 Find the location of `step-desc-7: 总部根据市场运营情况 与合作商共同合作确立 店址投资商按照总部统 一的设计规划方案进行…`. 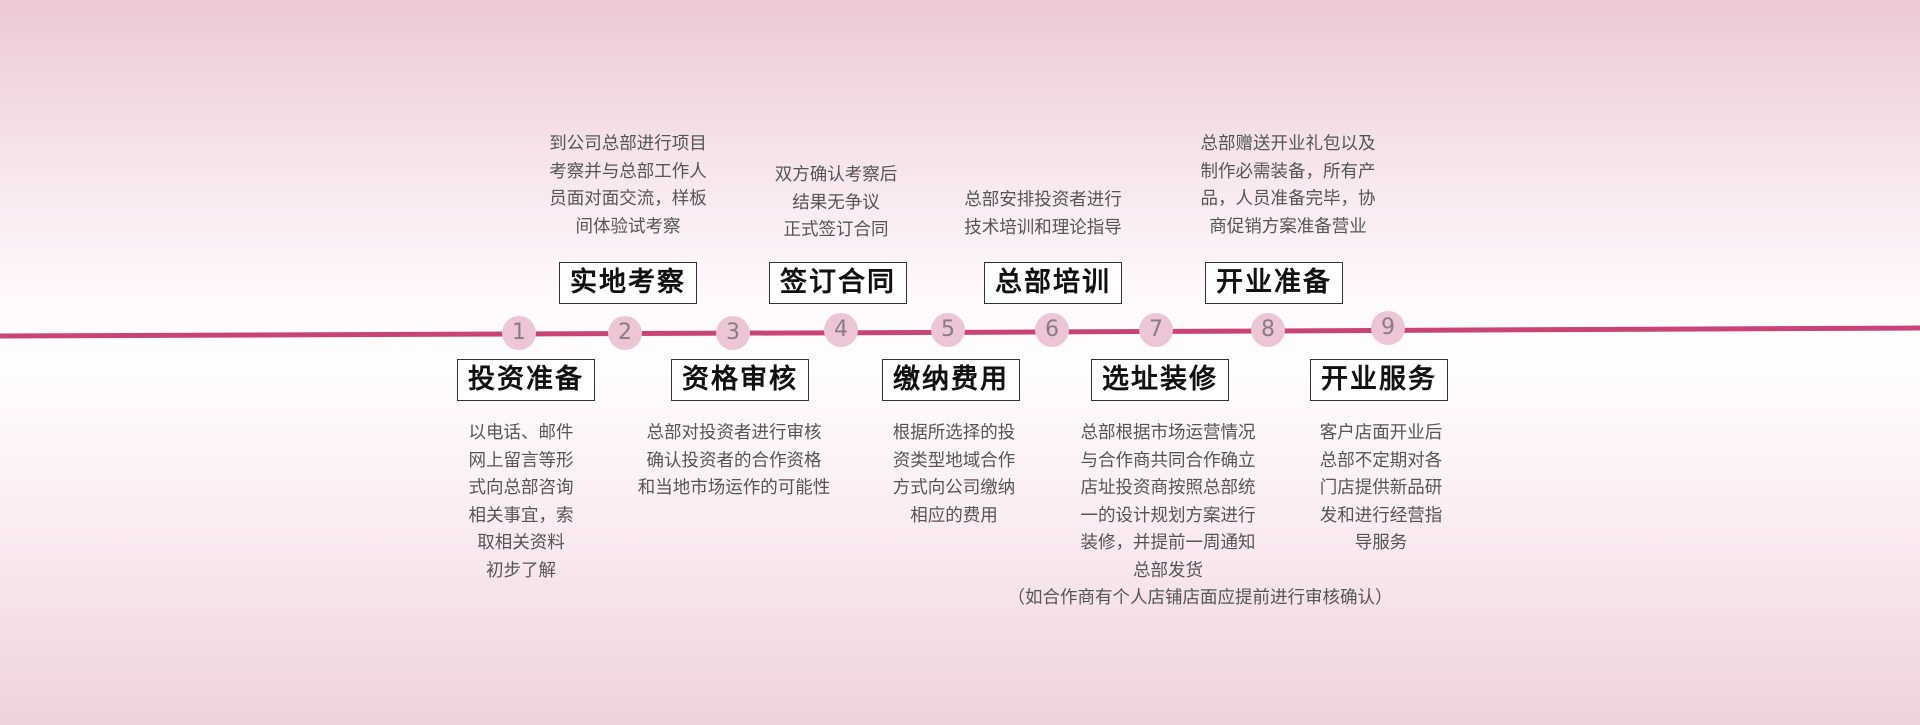

step-desc-7: 总部根据市场运营情况 与合作商共同合作确立 店址投资商按照总部统 一的设计规划方案进行… is located at coordinates (1168, 502).